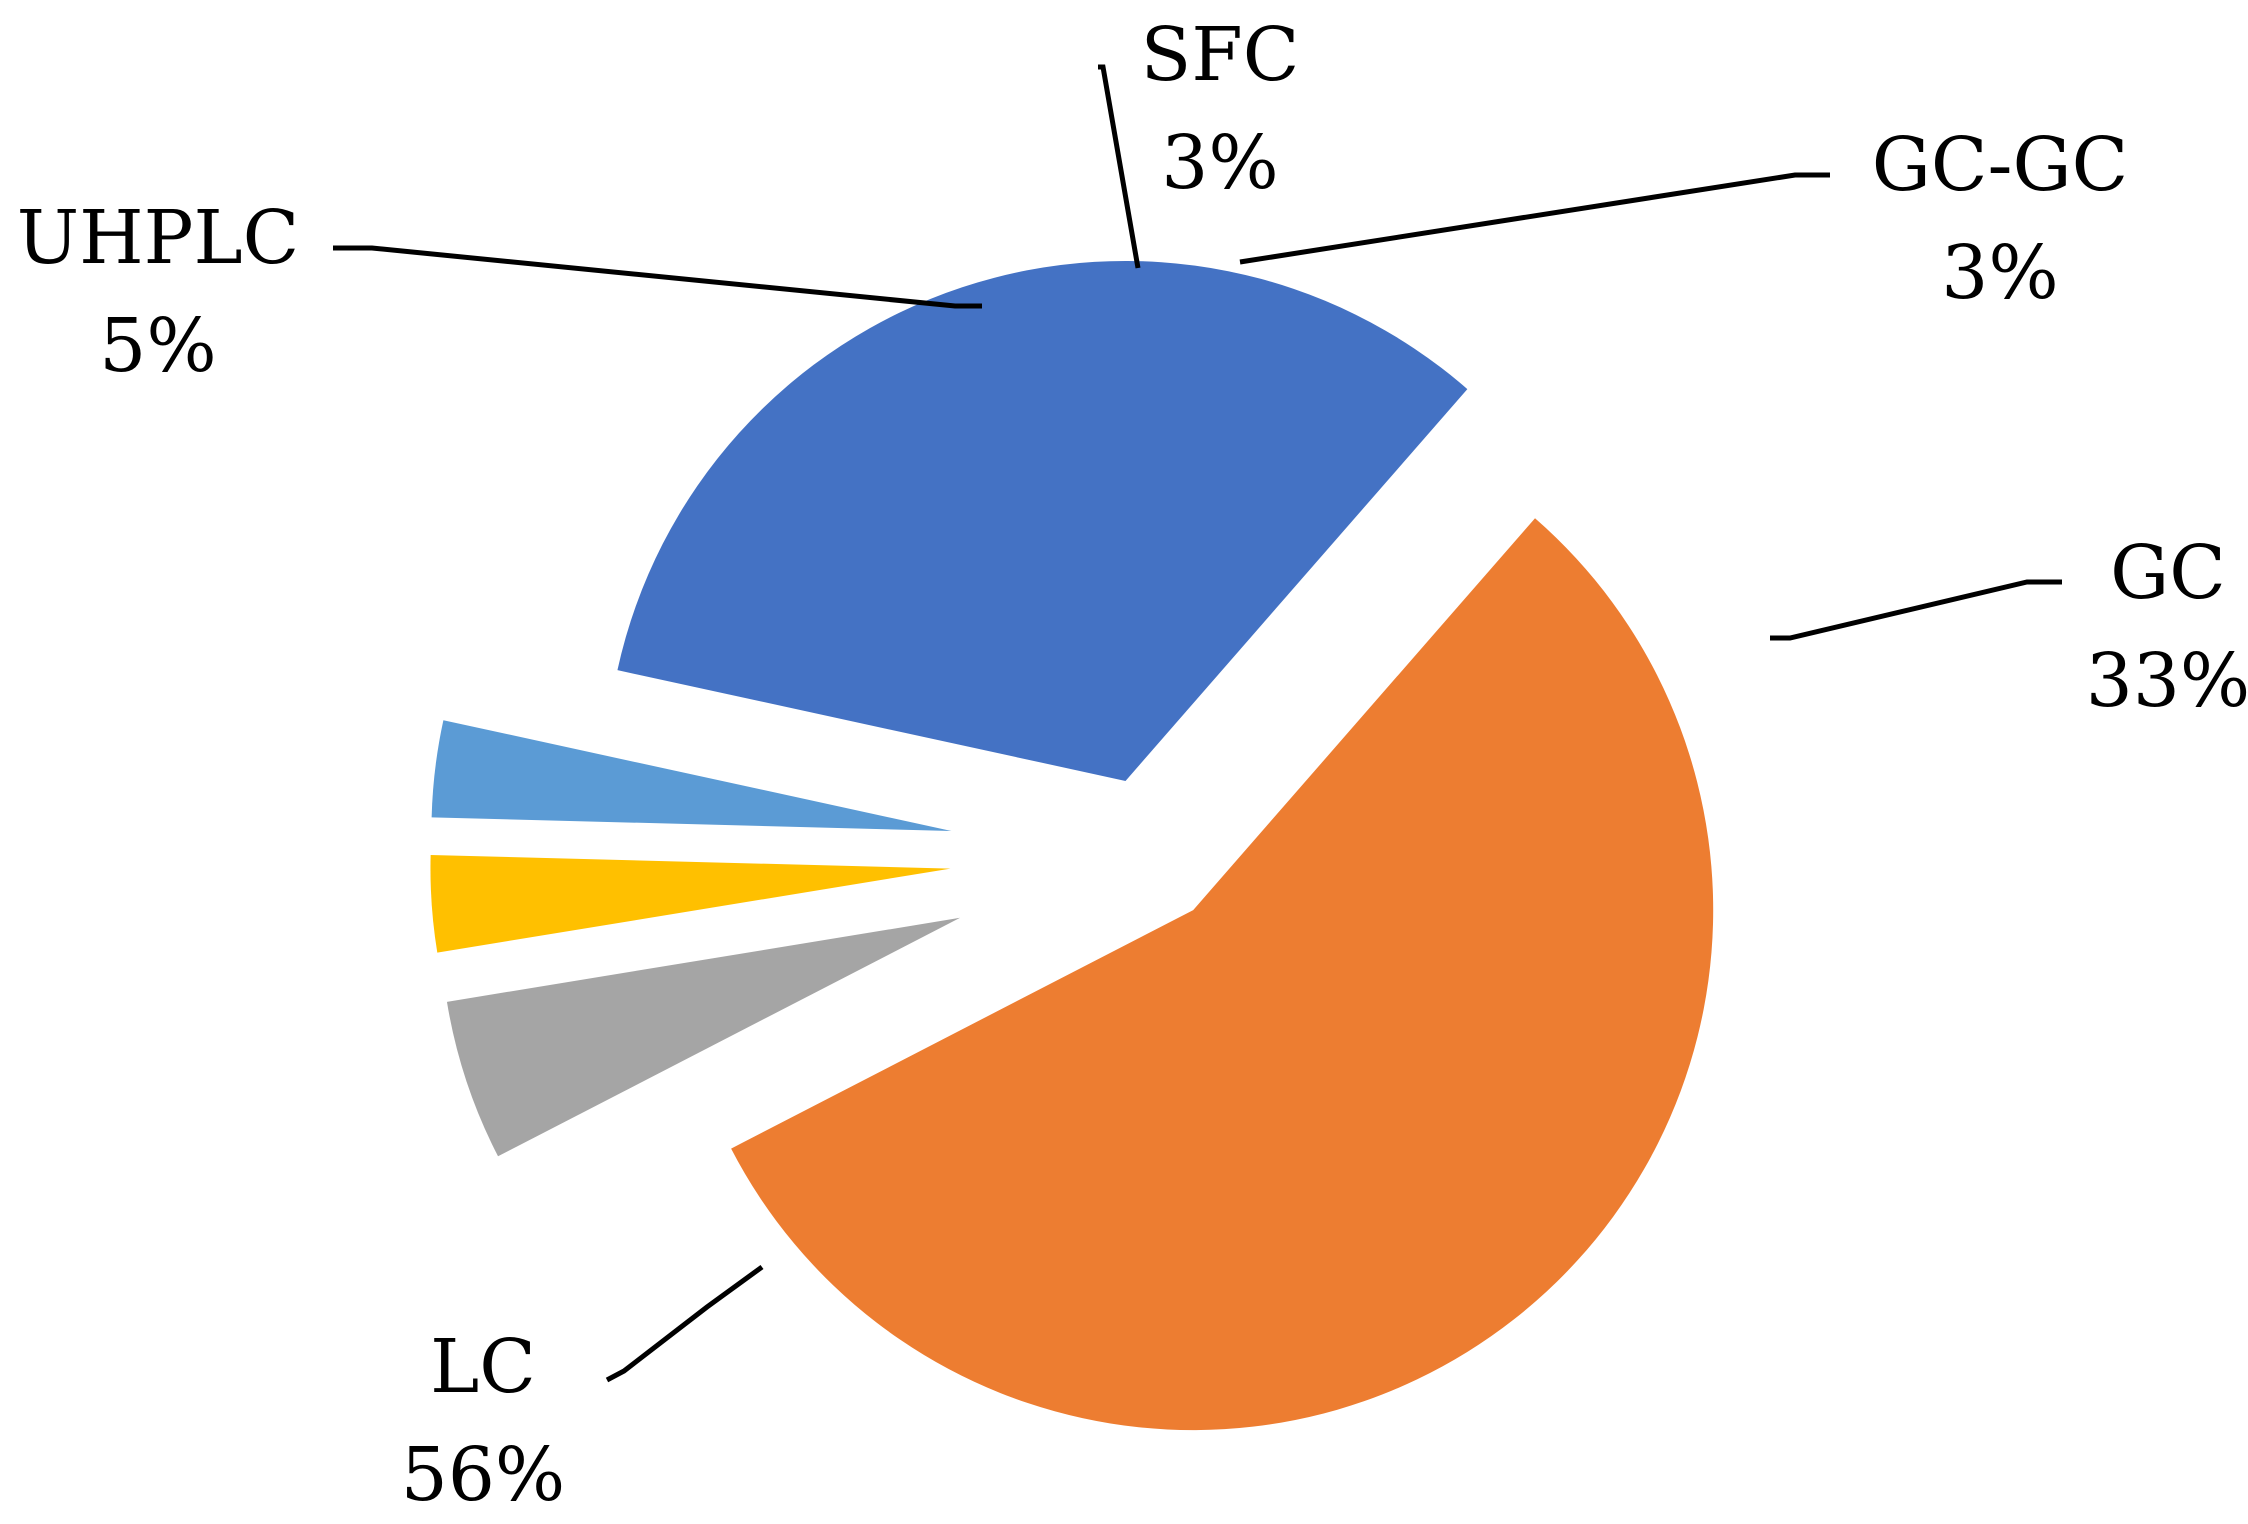  I want to click on leader-line-gc-gc, so click(1534, 218).